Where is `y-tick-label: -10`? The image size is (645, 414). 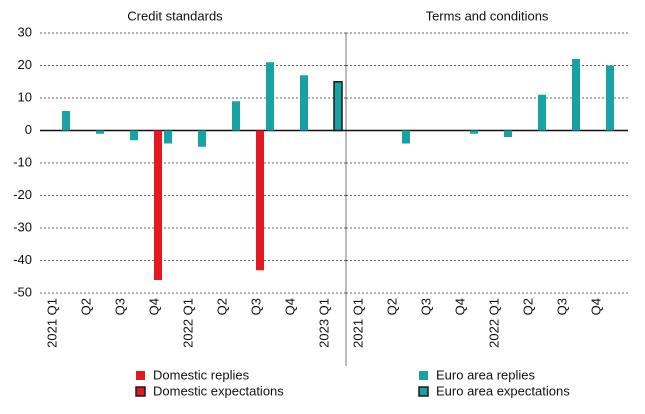
y-tick-label: -10 is located at coordinates (22, 161).